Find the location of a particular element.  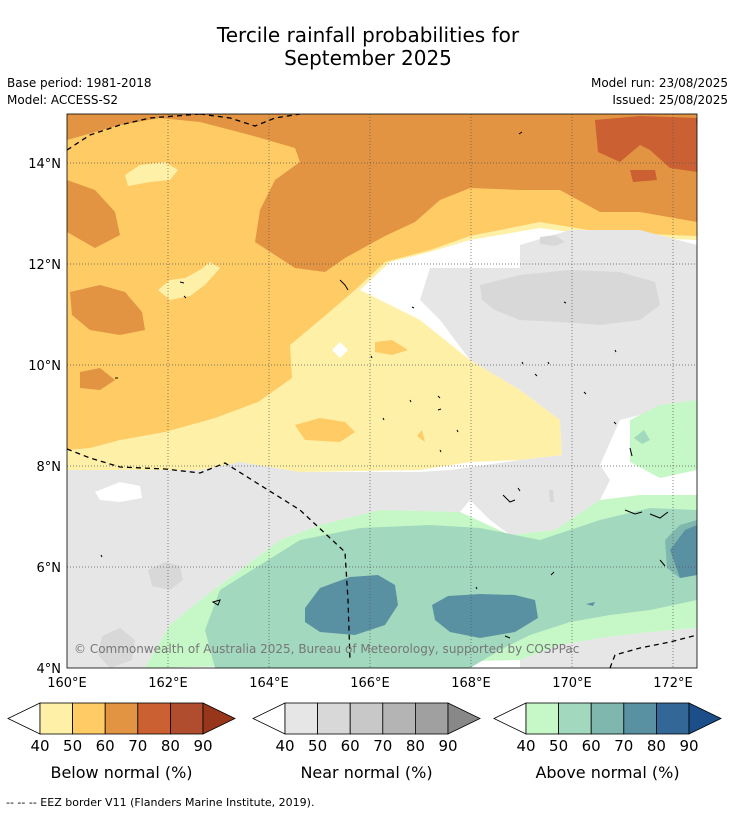

issued-text: Issued: 25/08/2025 is located at coordinates (670, 100).